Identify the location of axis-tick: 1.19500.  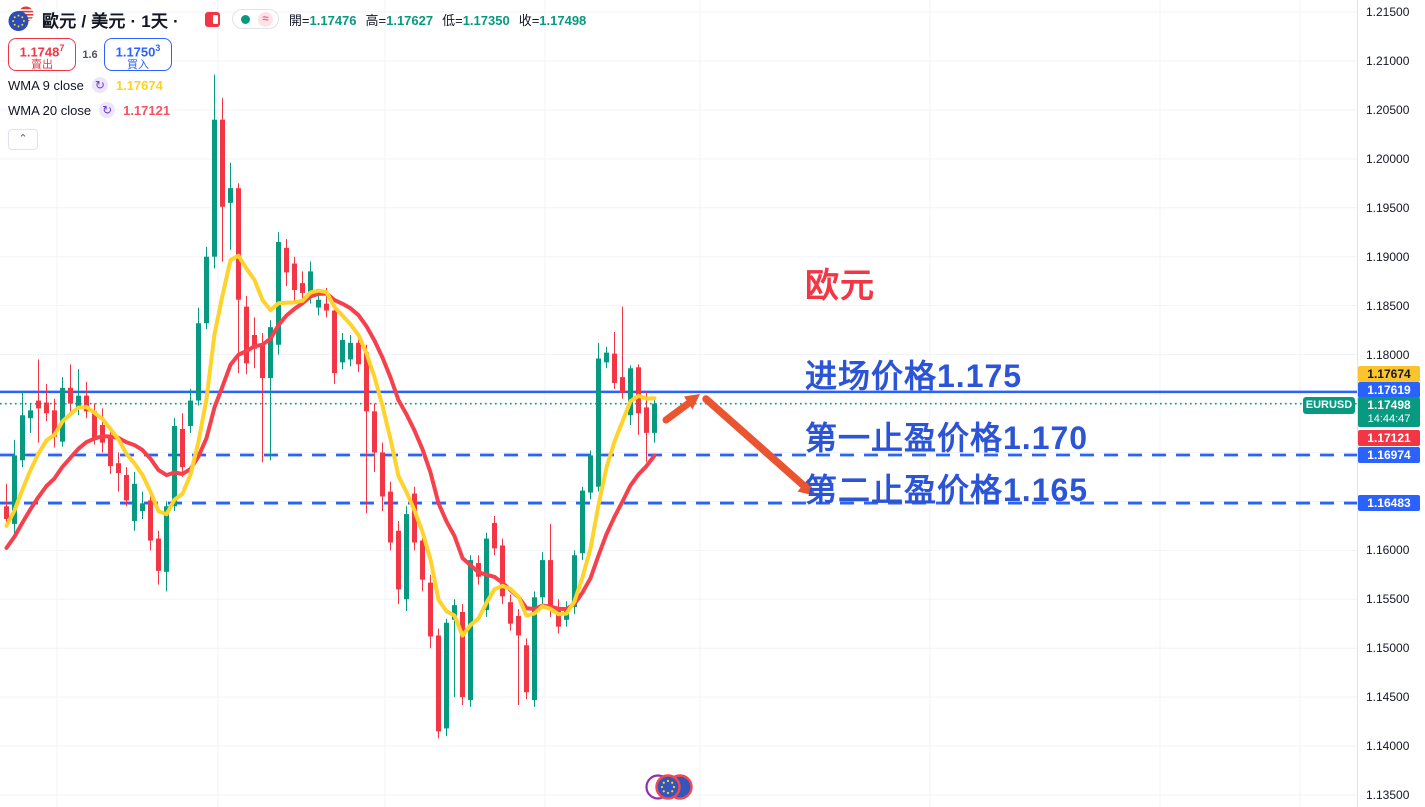
(1388, 207).